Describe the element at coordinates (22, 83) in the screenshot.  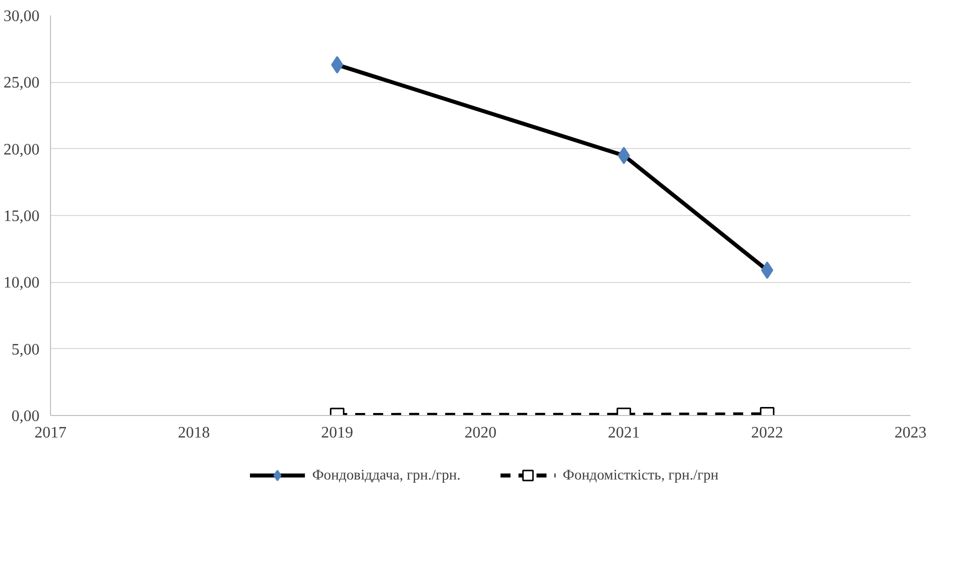
I see `y-tick-label: 25,00` at that location.